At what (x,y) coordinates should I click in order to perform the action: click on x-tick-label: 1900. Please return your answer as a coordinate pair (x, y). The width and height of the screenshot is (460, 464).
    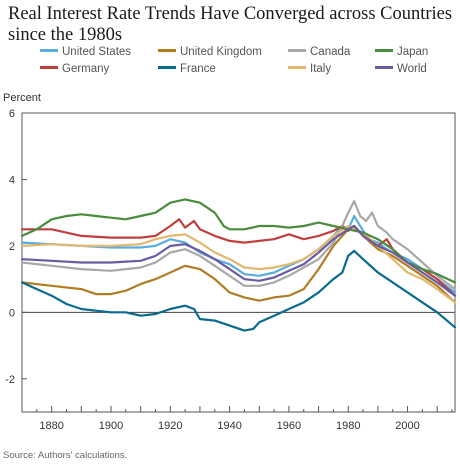
    Looking at the image, I should click on (111, 426).